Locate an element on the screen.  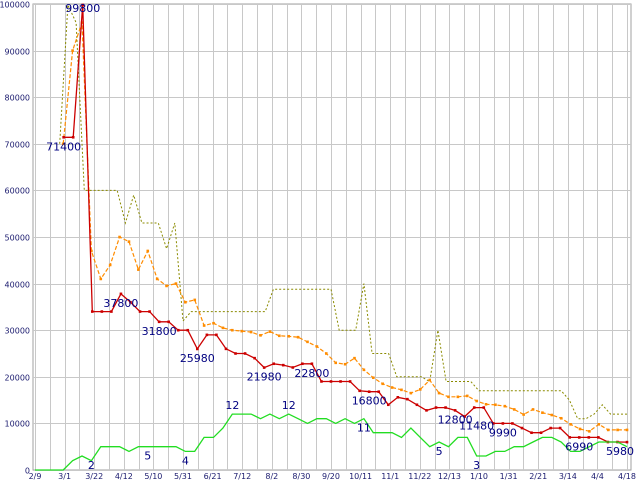
y-tick-label: 10000 is located at coordinates (17, 424).